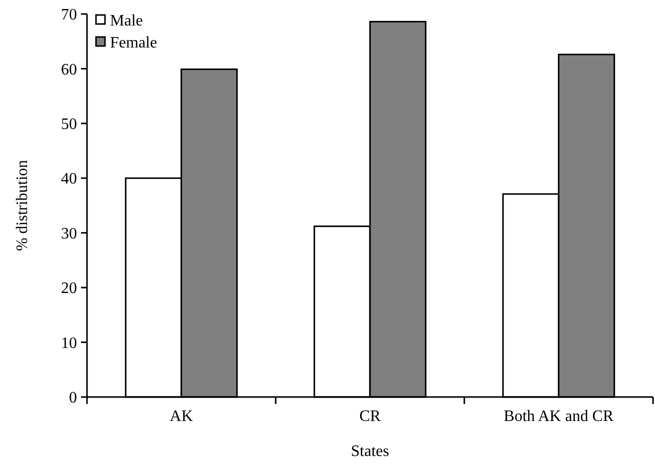 Image resolution: width=655 pixels, height=466 pixels. Describe the element at coordinates (73, 398) in the screenshot. I see `y-tick-label: 0` at that location.